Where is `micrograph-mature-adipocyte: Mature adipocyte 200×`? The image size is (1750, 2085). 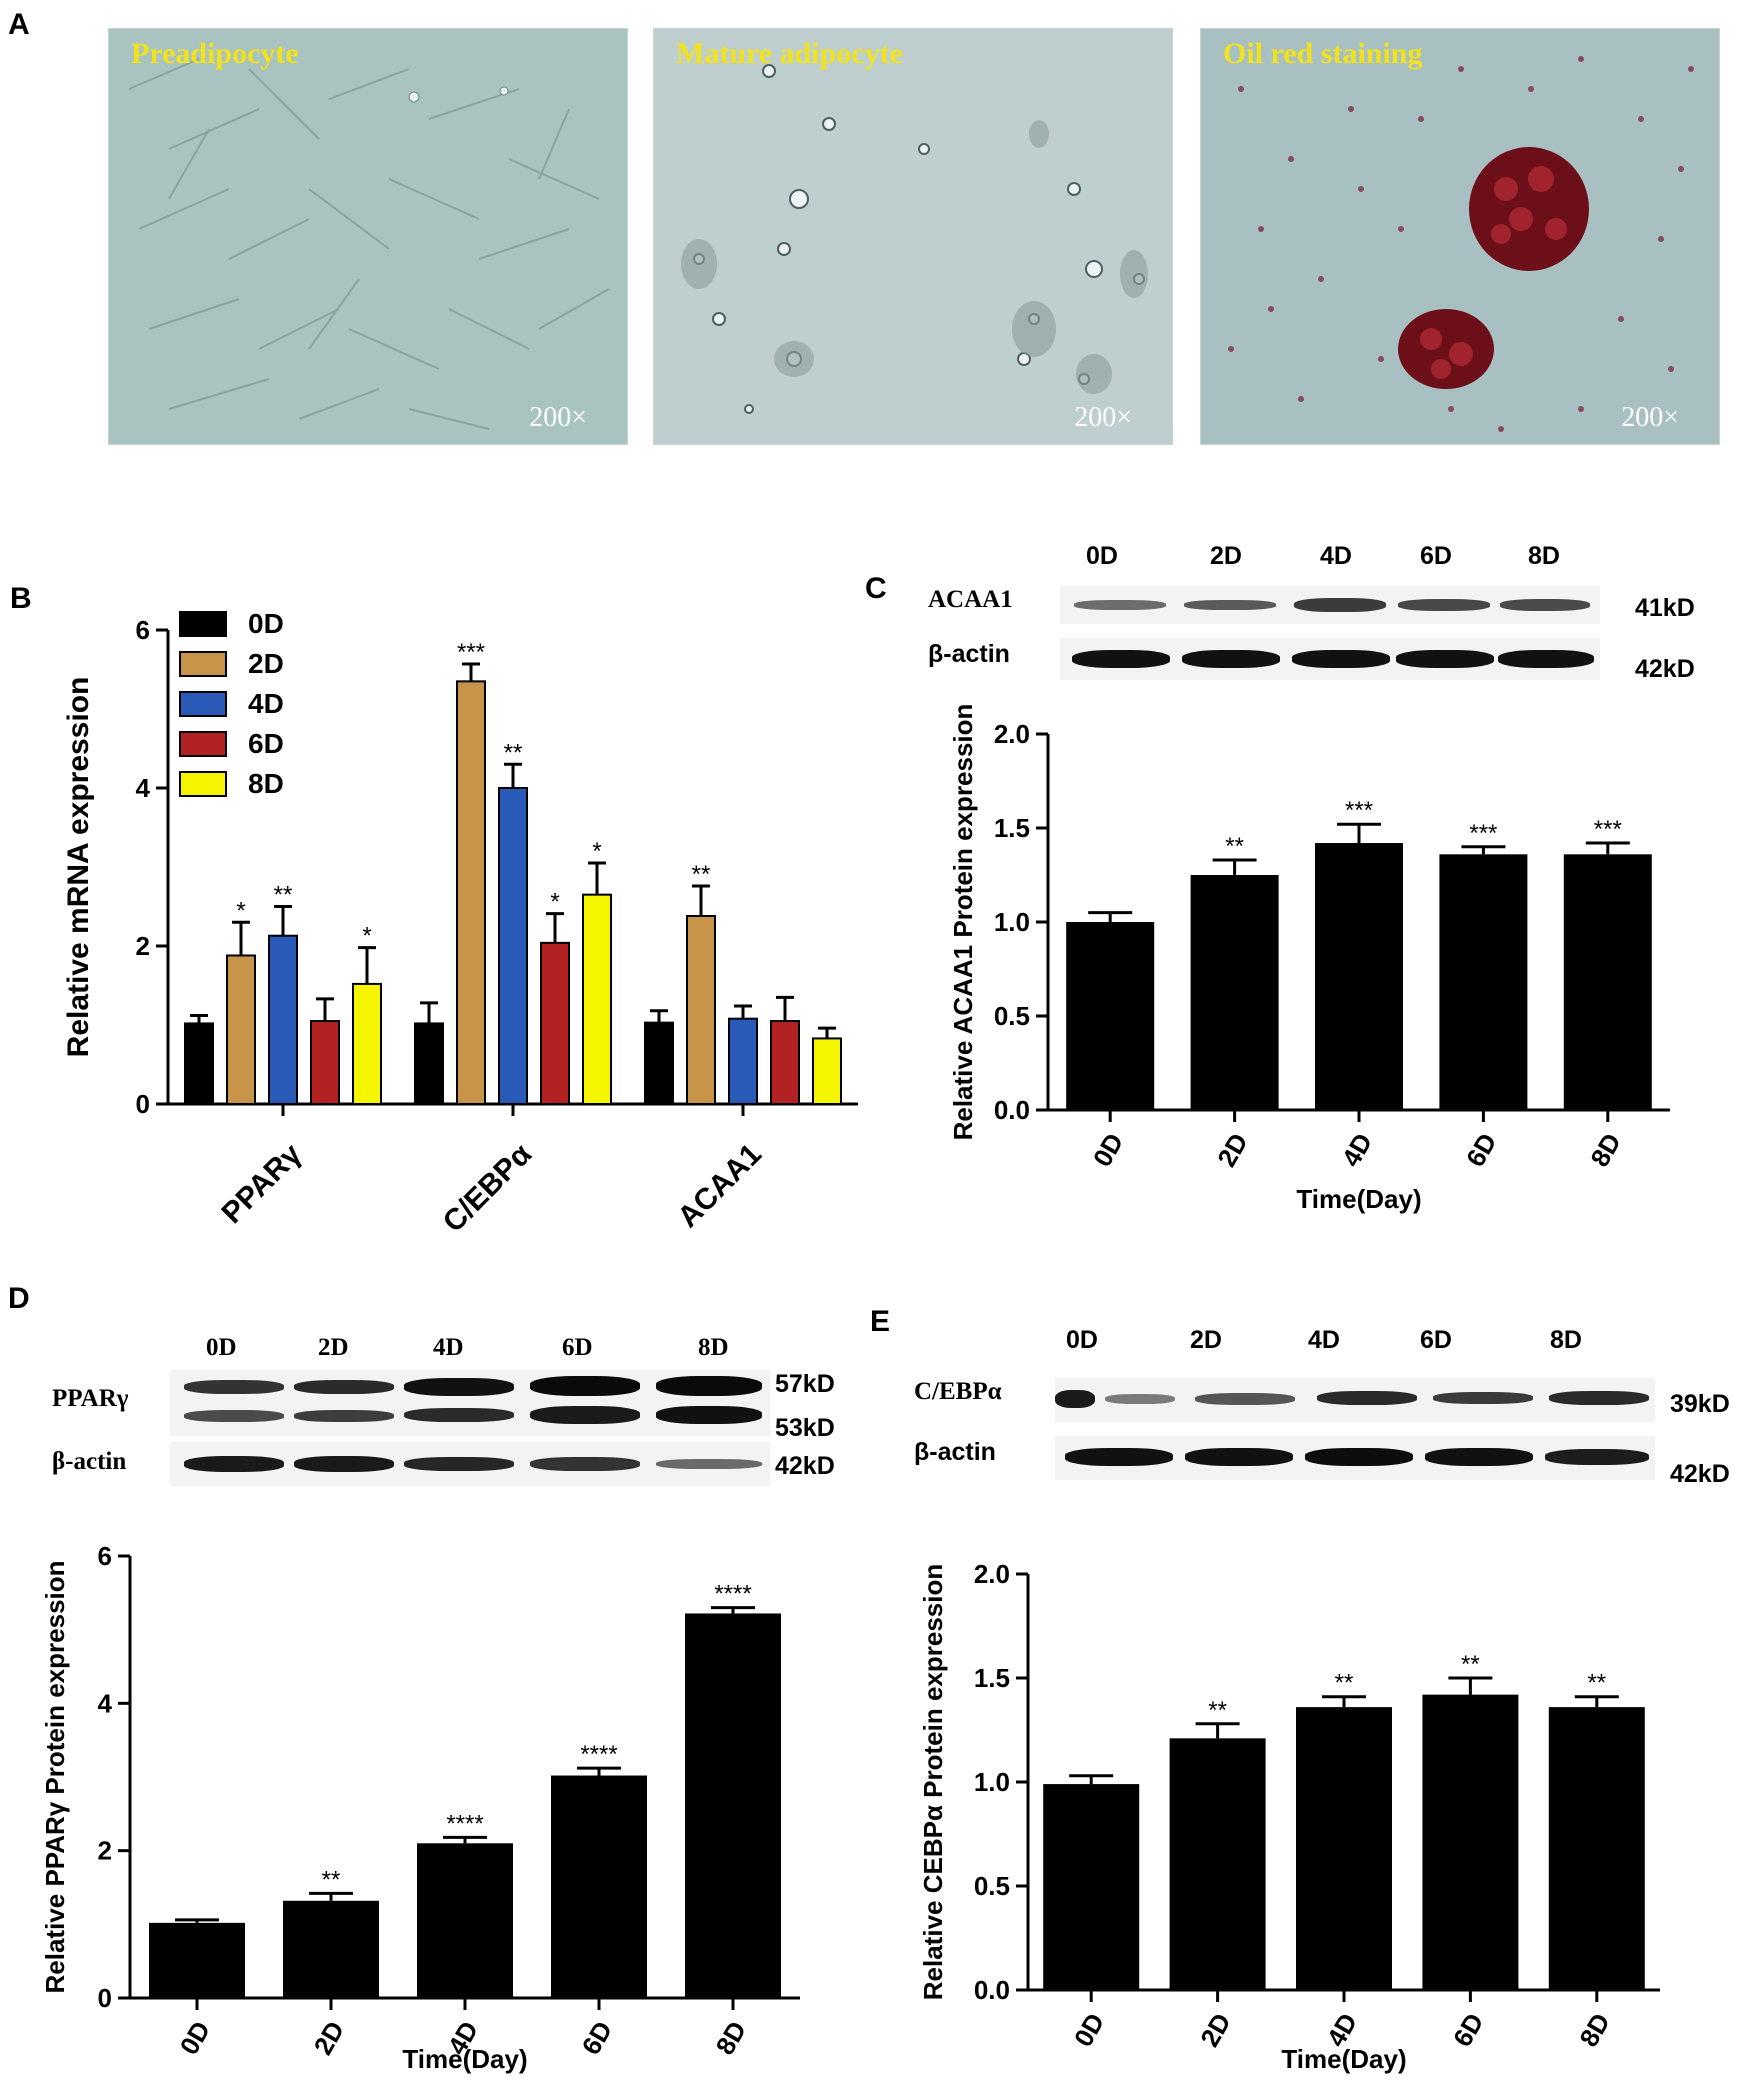
micrograph-mature-adipocyte: Mature adipocyte 200× is located at coordinates (913, 236).